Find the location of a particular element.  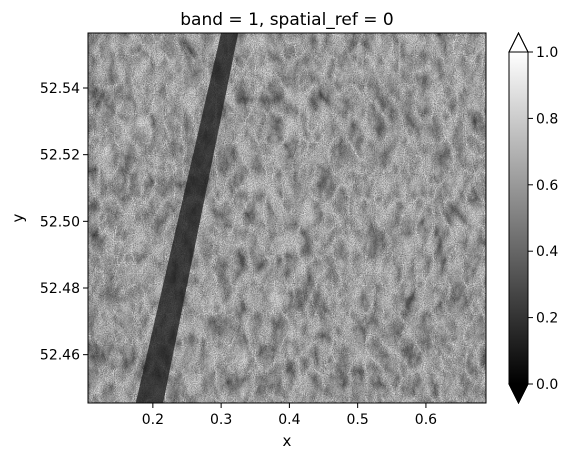

colorbar-extend-min is located at coordinates (518, 394).